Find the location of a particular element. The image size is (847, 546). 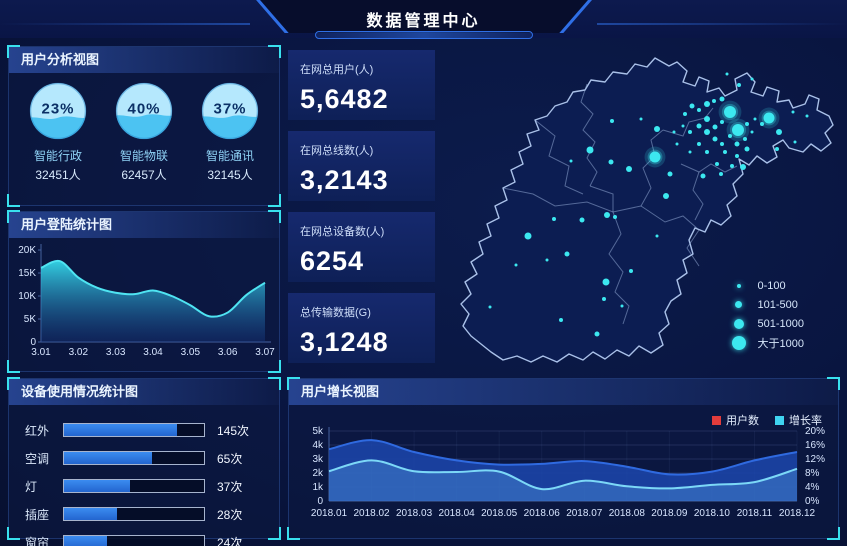

legend-item-growth-rate: 增长率 is located at coordinates (798, 420).